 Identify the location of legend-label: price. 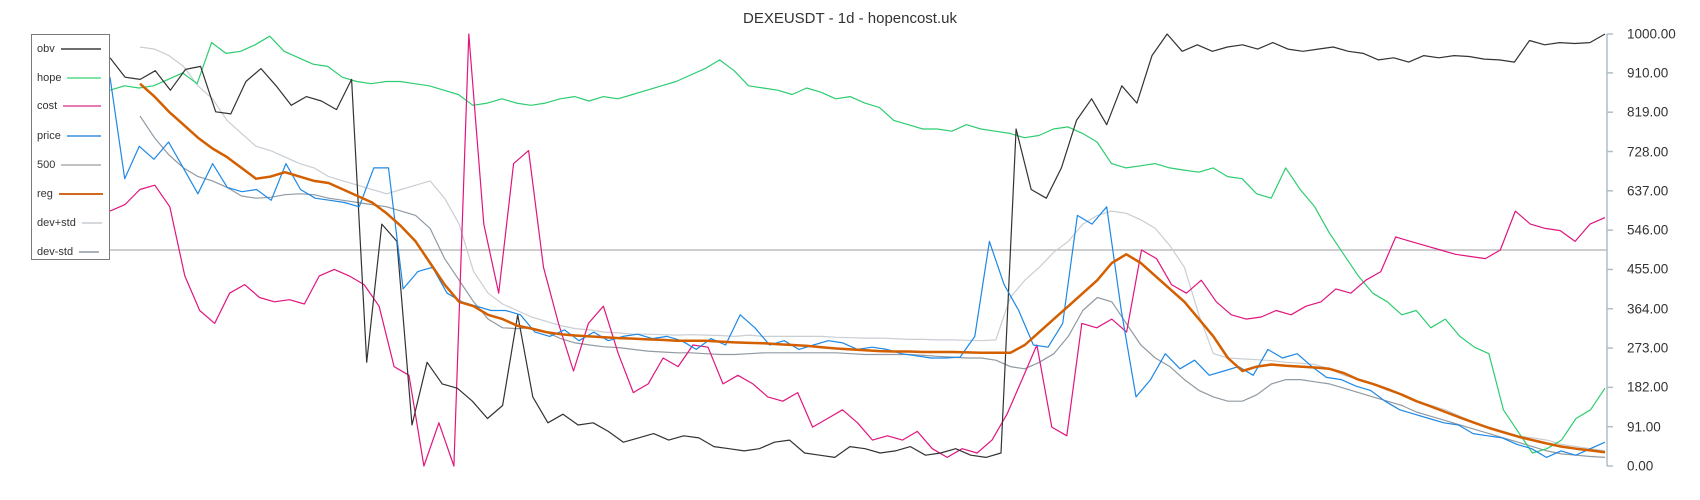
(49, 136).